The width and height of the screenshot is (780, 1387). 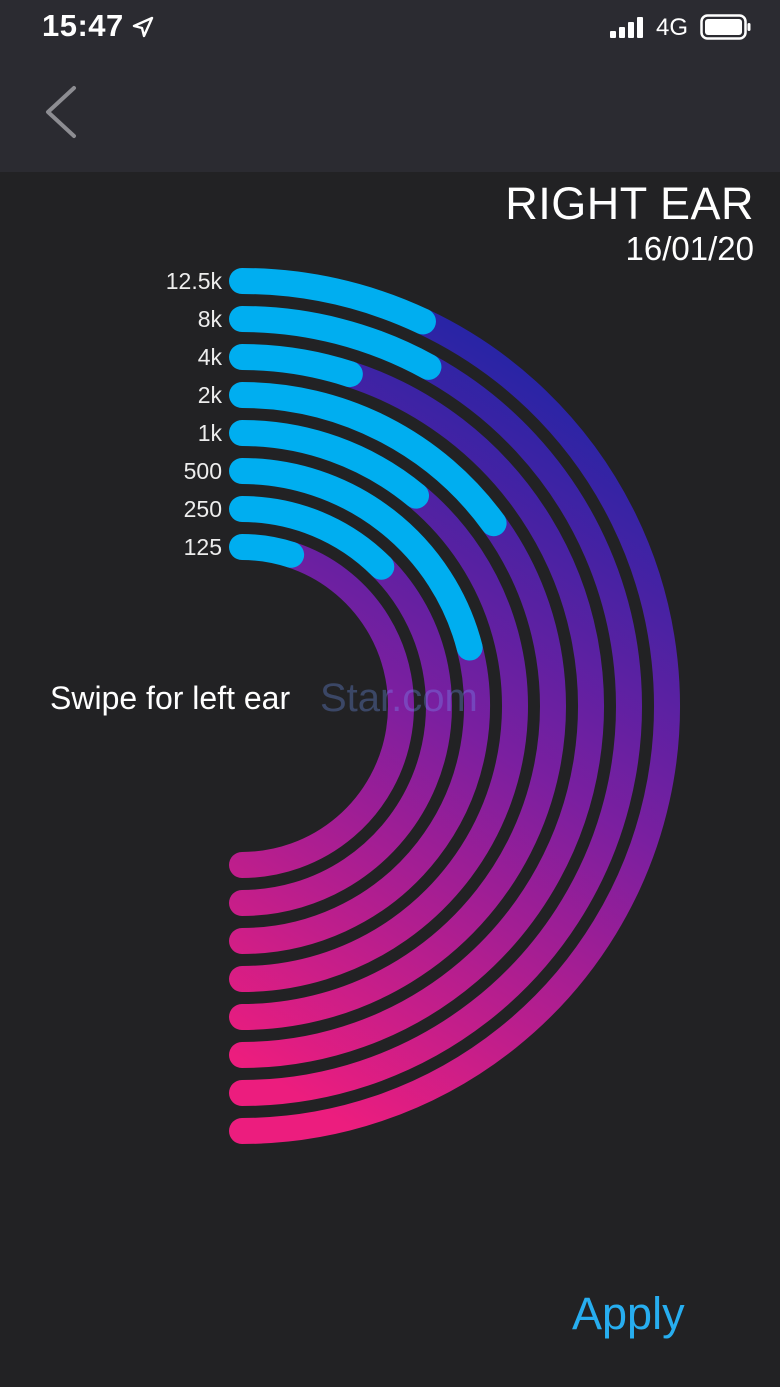 I want to click on navigation-bar, so click(x=390, y=114).